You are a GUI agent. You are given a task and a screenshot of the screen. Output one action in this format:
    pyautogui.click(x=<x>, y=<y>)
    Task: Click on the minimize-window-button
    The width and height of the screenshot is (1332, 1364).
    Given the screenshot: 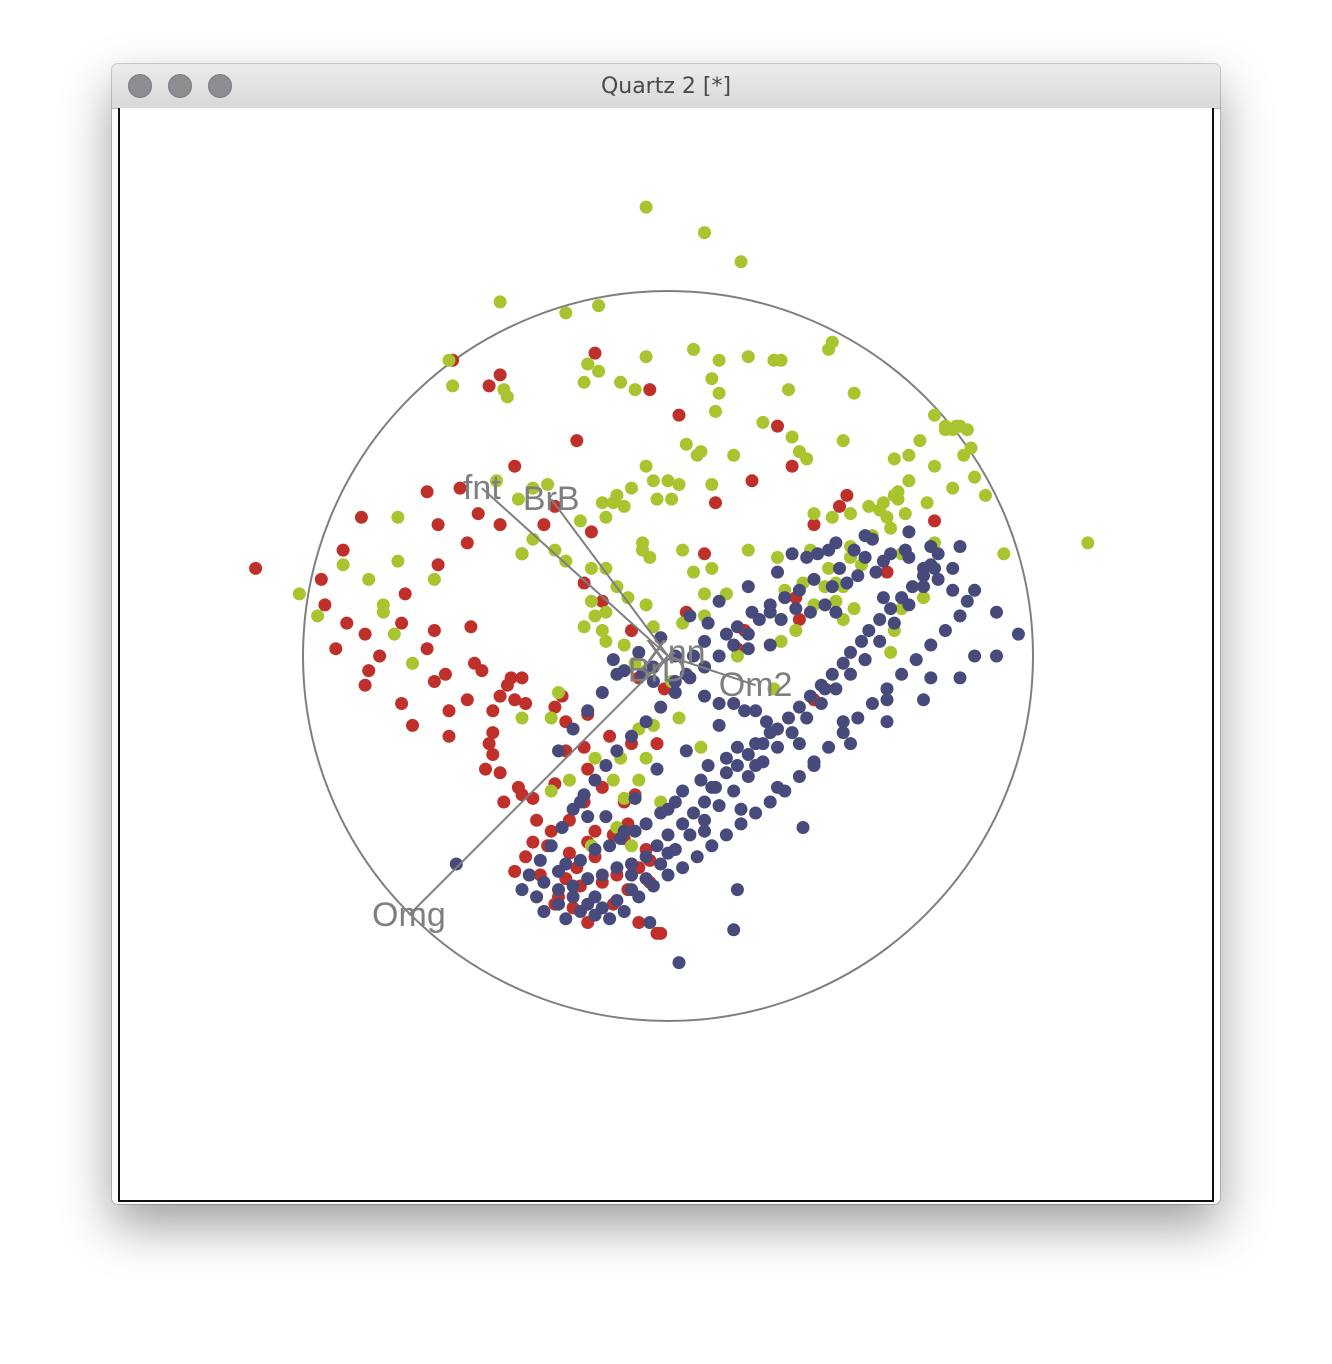 What is the action you would take?
    pyautogui.click(x=180, y=86)
    